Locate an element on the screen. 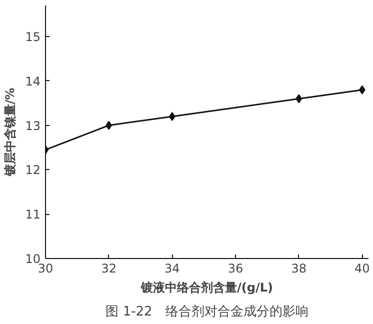 Image resolution: width=373 pixels, height=324 pixels. x-tick-label: 32 is located at coordinates (108, 269).